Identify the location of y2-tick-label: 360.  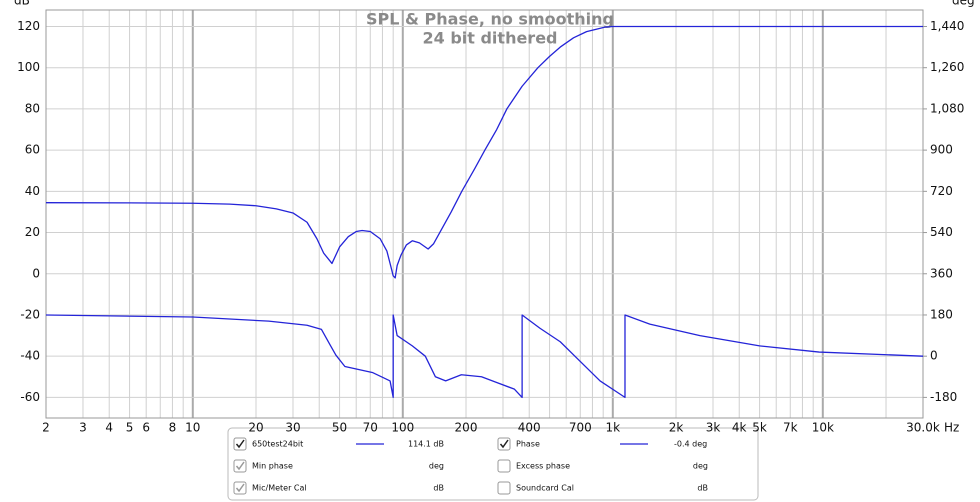
(941, 273).